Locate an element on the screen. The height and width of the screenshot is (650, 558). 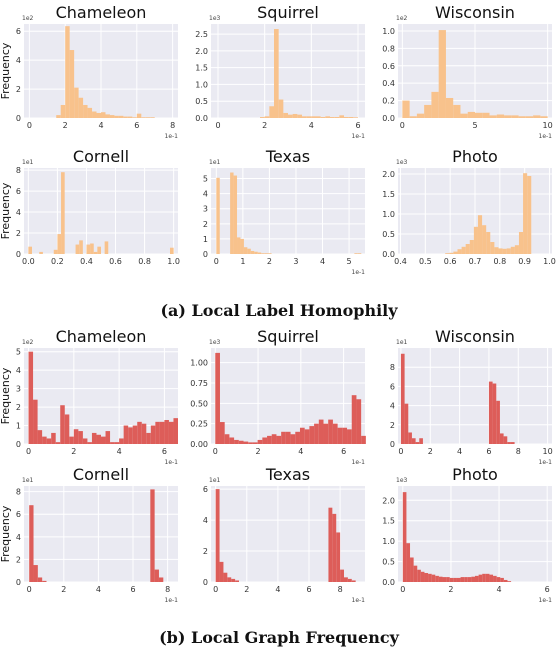
x-tick-label: 0.7 is located at coordinates (475, 261).